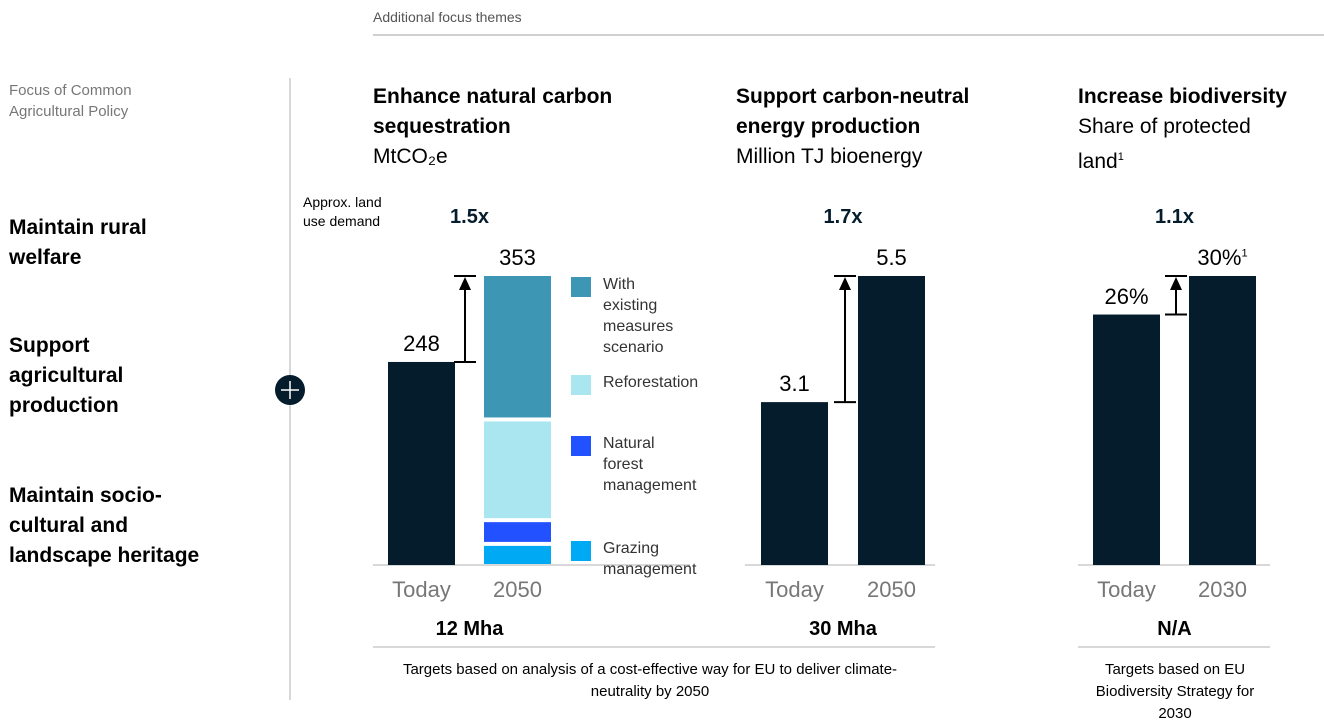 The height and width of the screenshot is (720, 1324). What do you see at coordinates (1164, 144) in the screenshot?
I see `chart-subtitle-text: Share of protected land` at bounding box center [1164, 144].